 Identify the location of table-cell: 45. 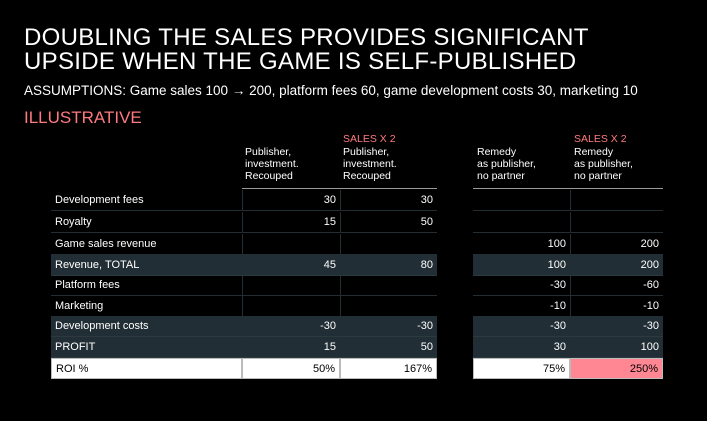
(291, 265).